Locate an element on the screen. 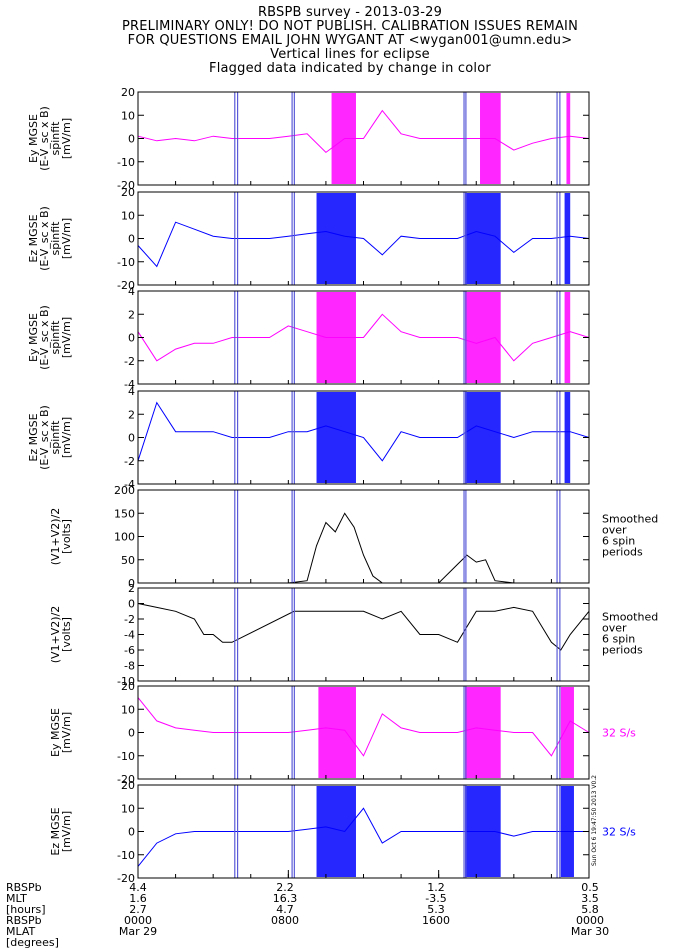 The image size is (700, 950). panel-note: Smoothed is located at coordinates (630, 617).